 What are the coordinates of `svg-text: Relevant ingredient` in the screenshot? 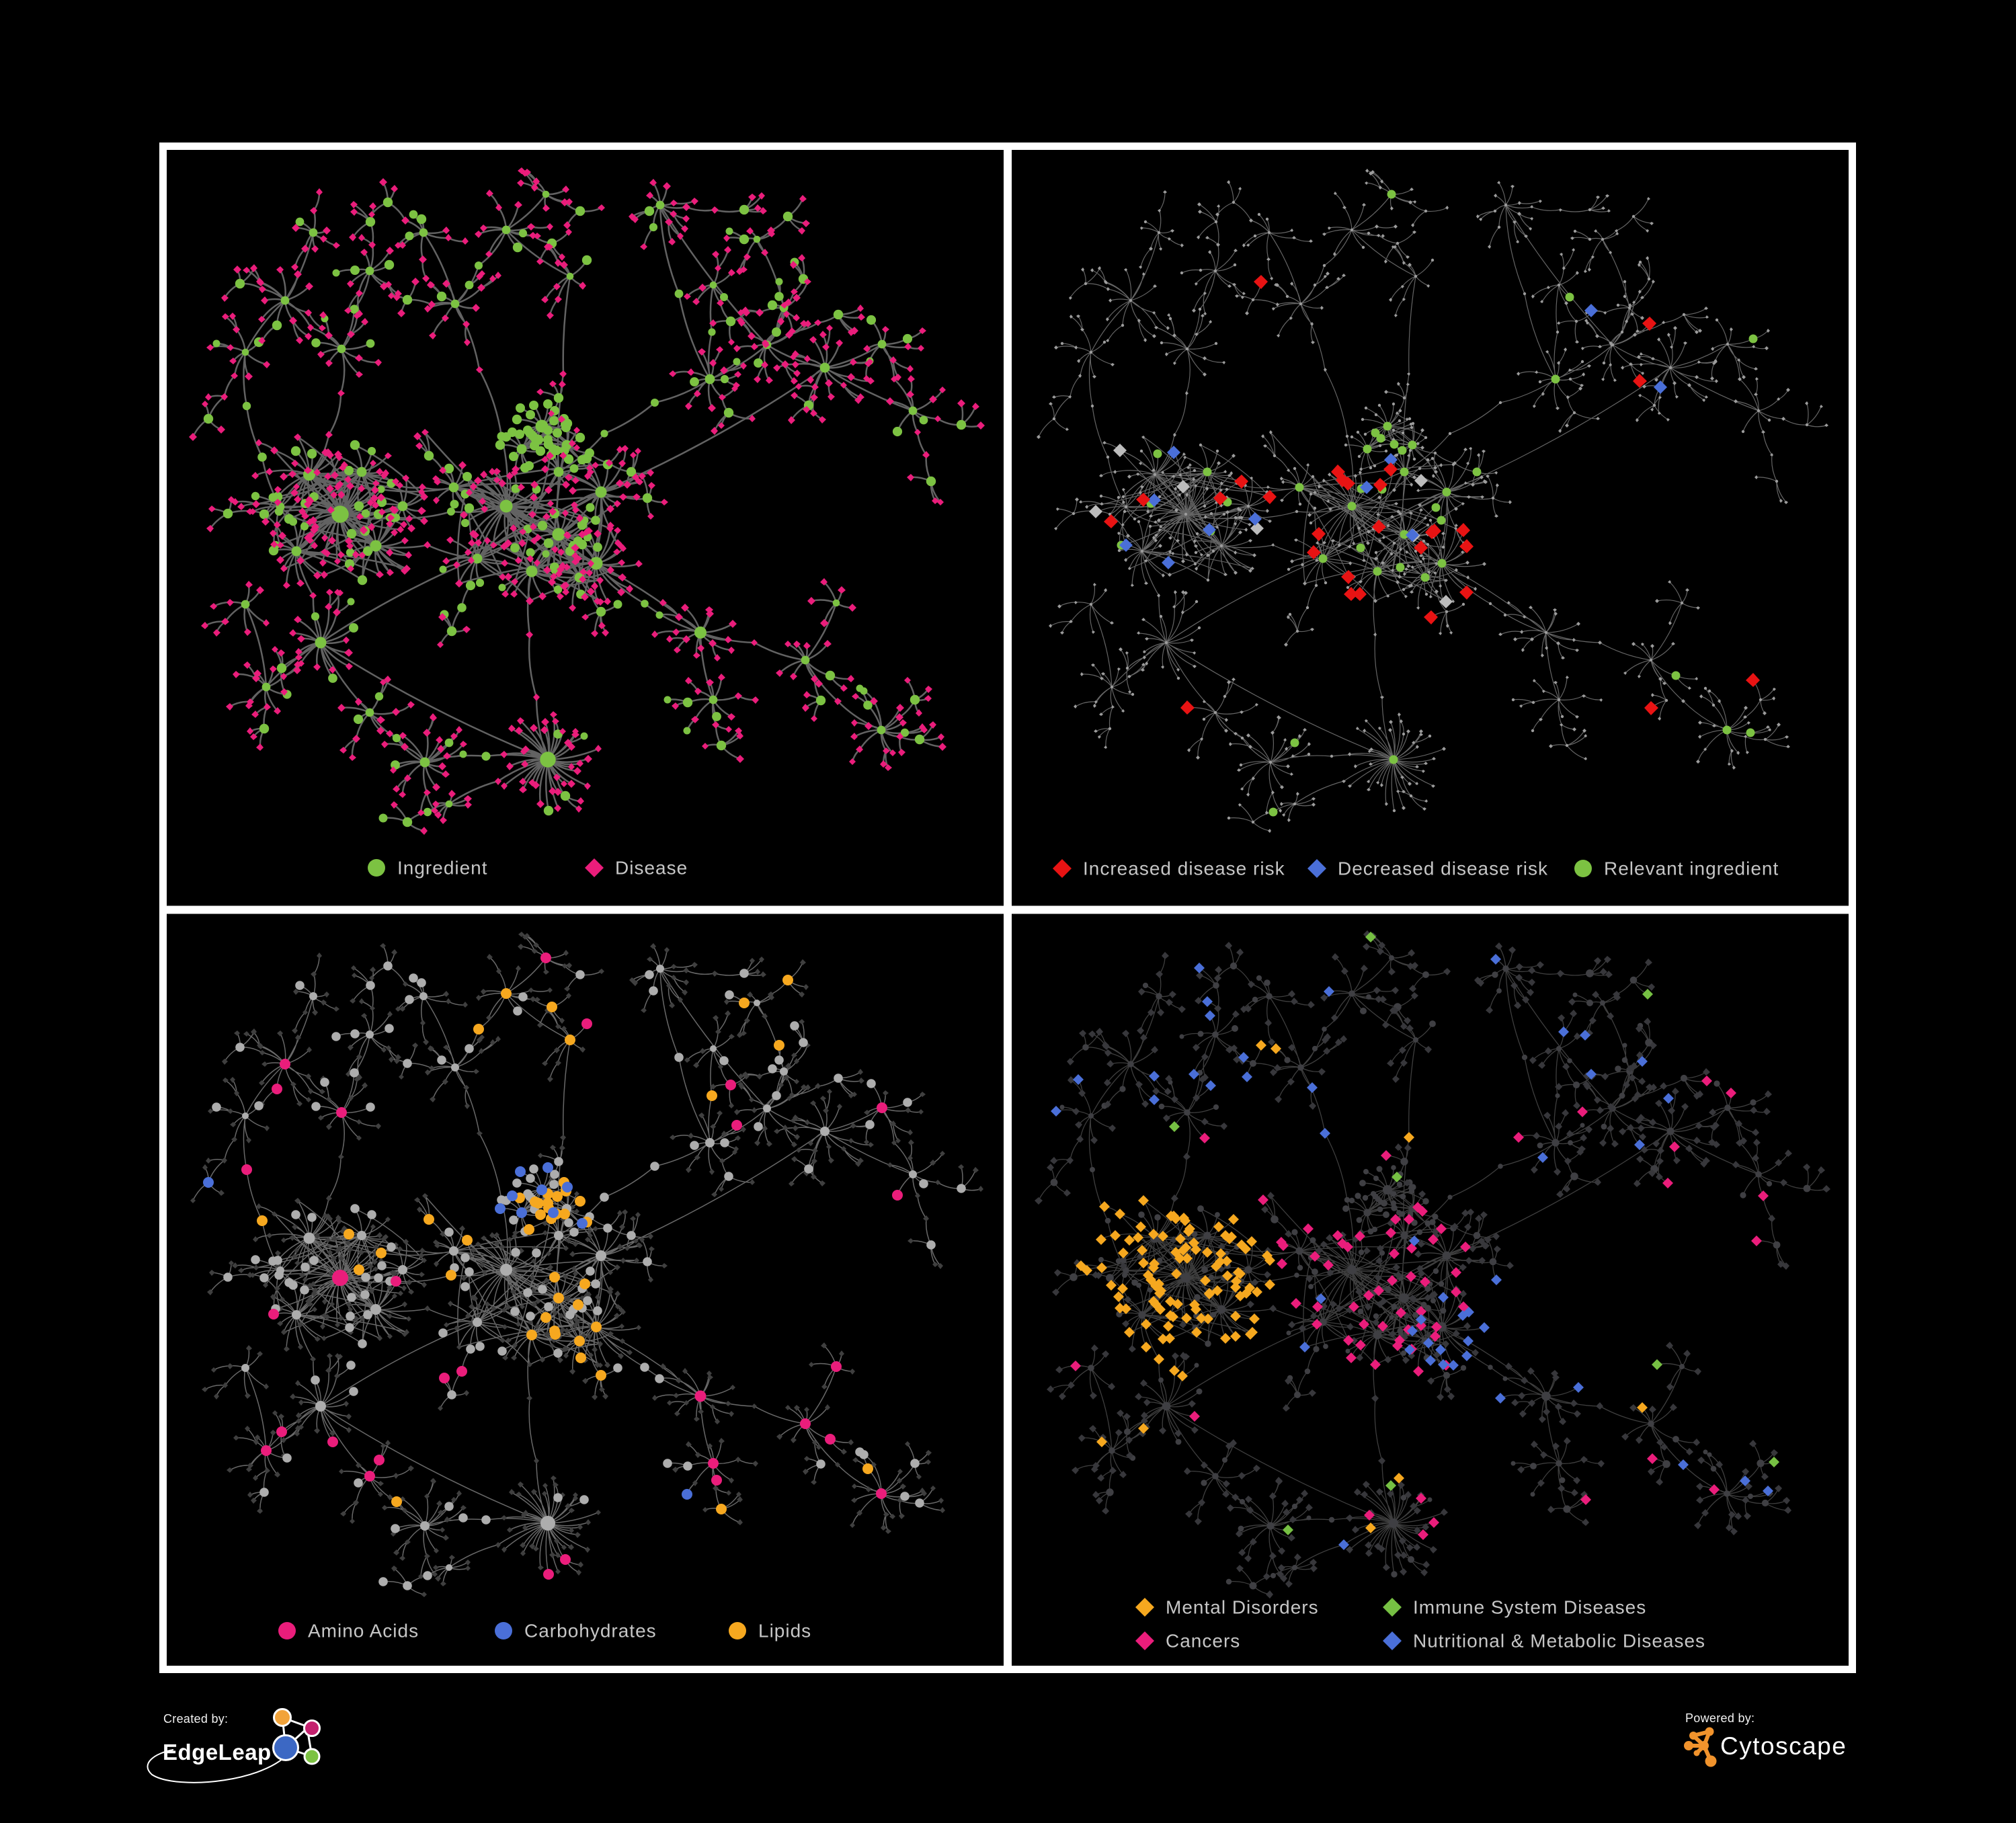 It's located at (1691, 868).